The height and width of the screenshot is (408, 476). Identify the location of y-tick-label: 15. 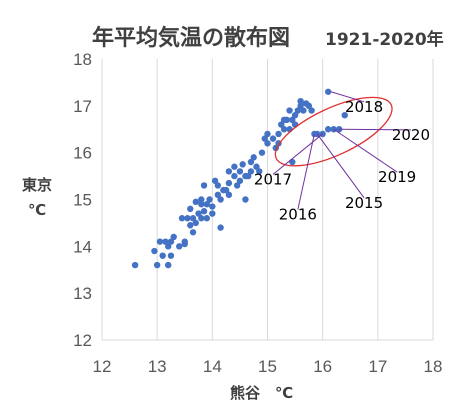
(82, 200).